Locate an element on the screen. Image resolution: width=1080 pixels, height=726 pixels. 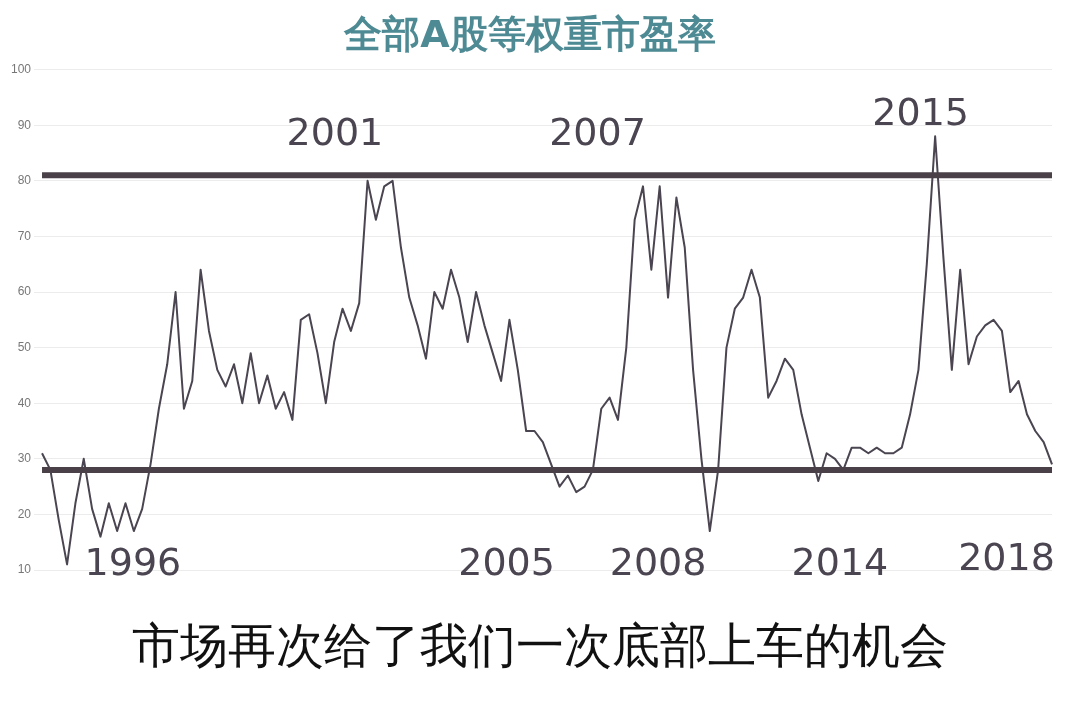
annotation: 2008 is located at coordinates (658, 561).